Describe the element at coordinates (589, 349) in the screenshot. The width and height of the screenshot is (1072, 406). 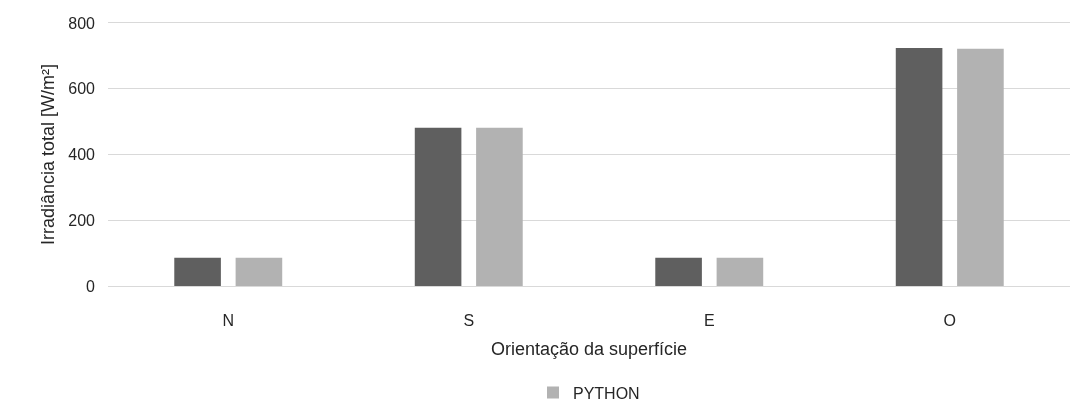
I see `x-axis-title: Orientação da superfície` at that location.